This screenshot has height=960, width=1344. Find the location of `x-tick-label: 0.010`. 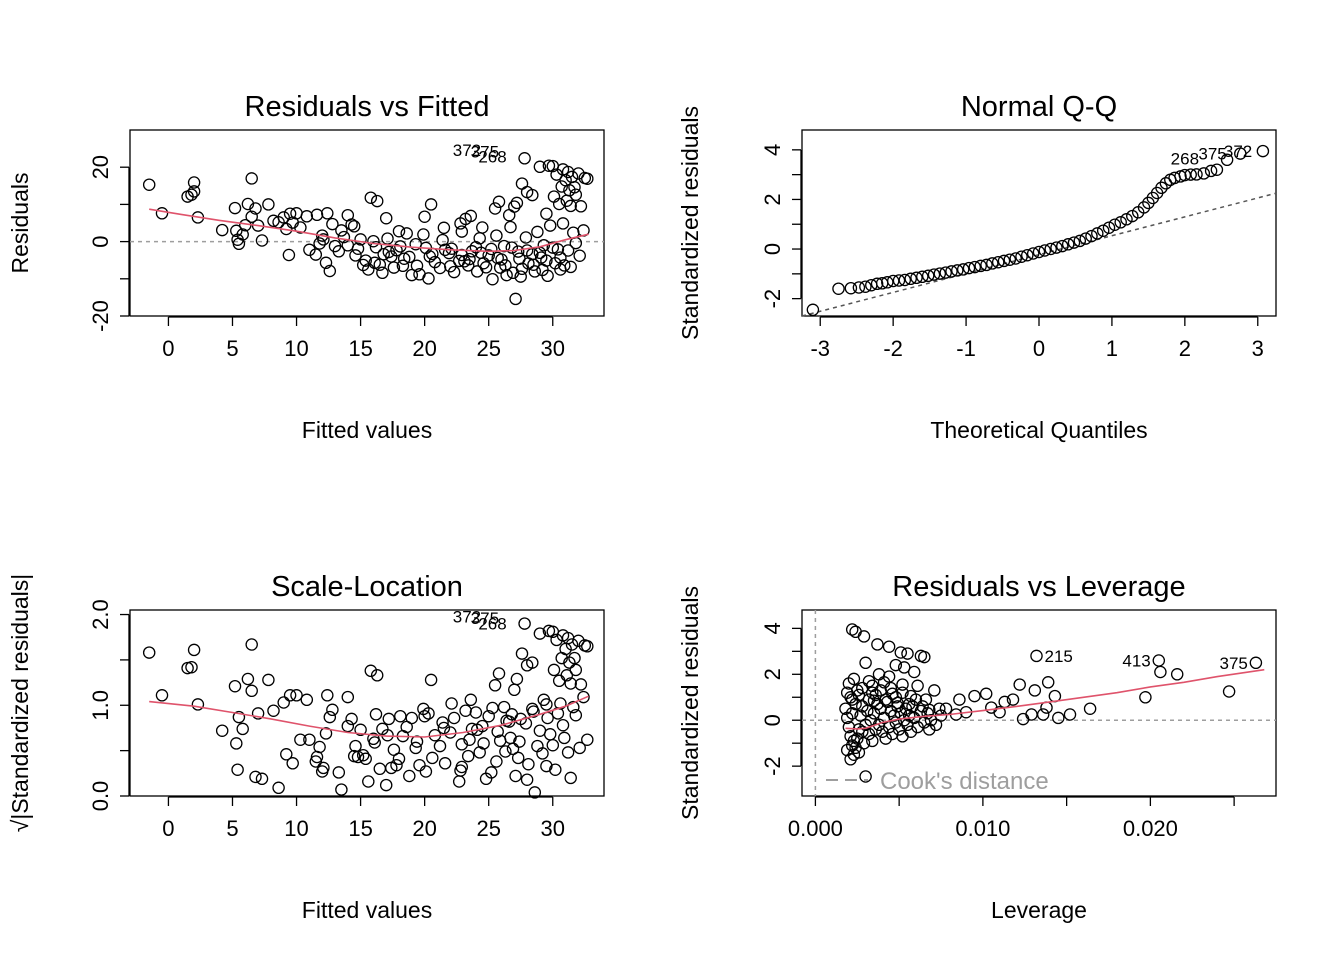

x-tick-label: 0.010 is located at coordinates (982, 828).